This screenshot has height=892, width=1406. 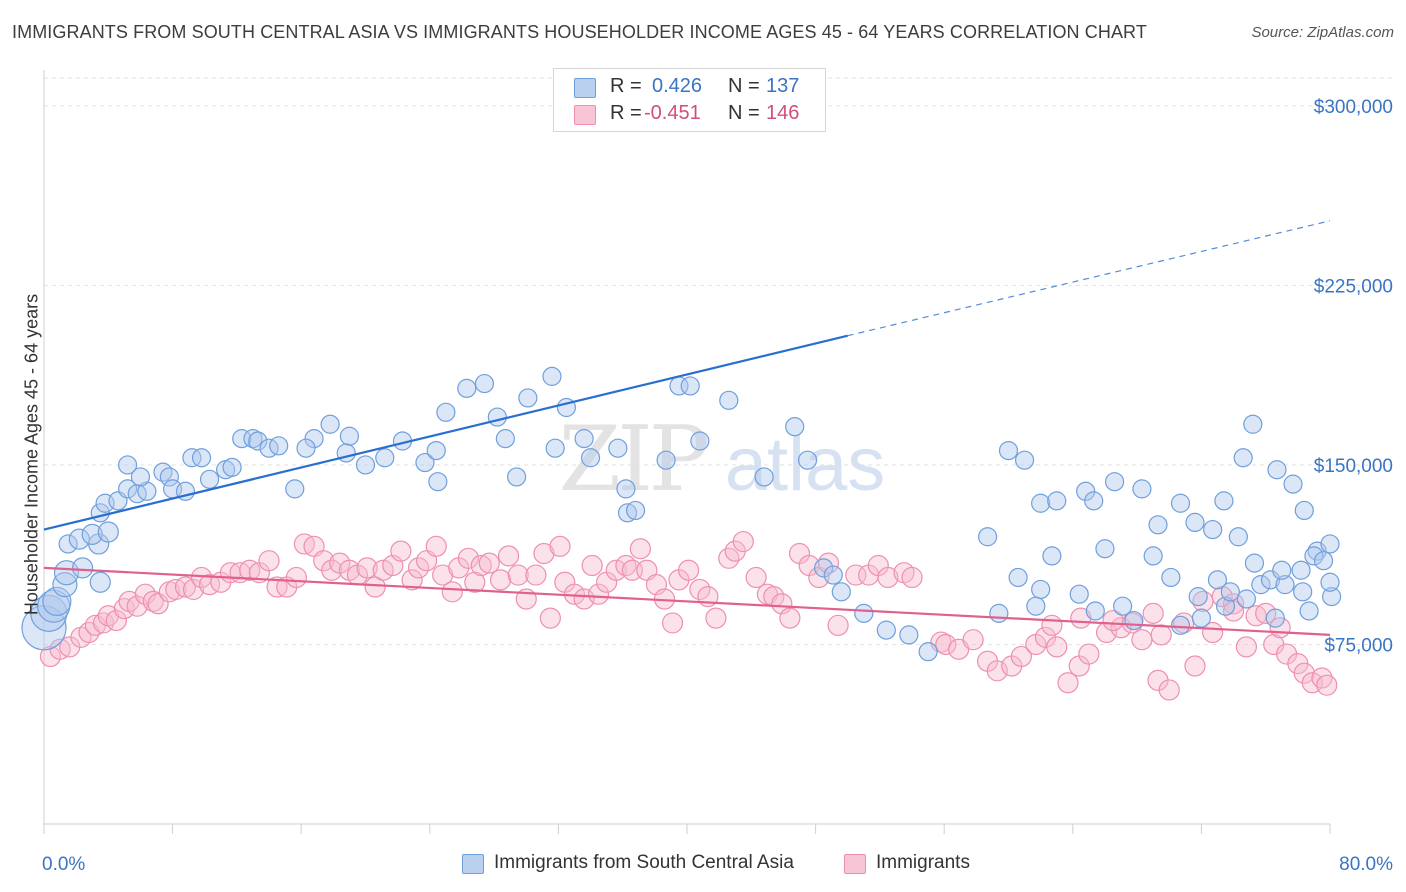 What do you see at coordinates (744, 113) in the screenshot?
I see `legend-n-label-pink: N =` at bounding box center [744, 113].